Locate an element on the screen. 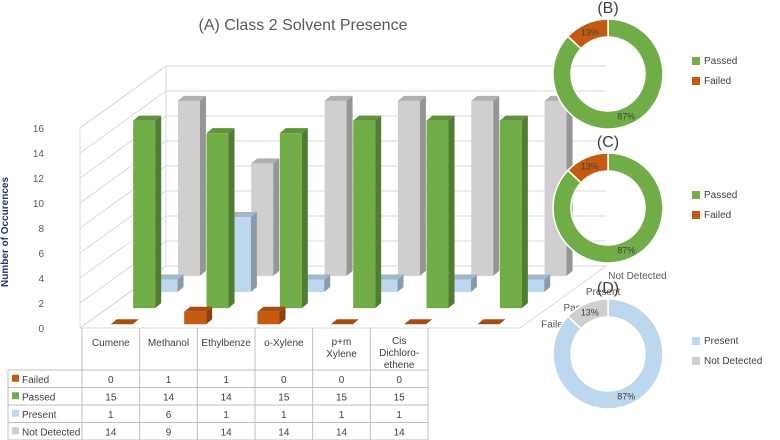  slice-present is located at coordinates (608, 354).